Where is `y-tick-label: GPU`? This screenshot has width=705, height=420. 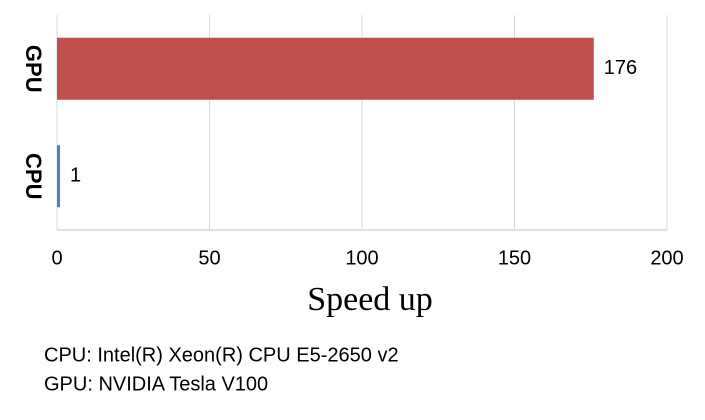
y-tick-label: GPU is located at coordinates (33, 69).